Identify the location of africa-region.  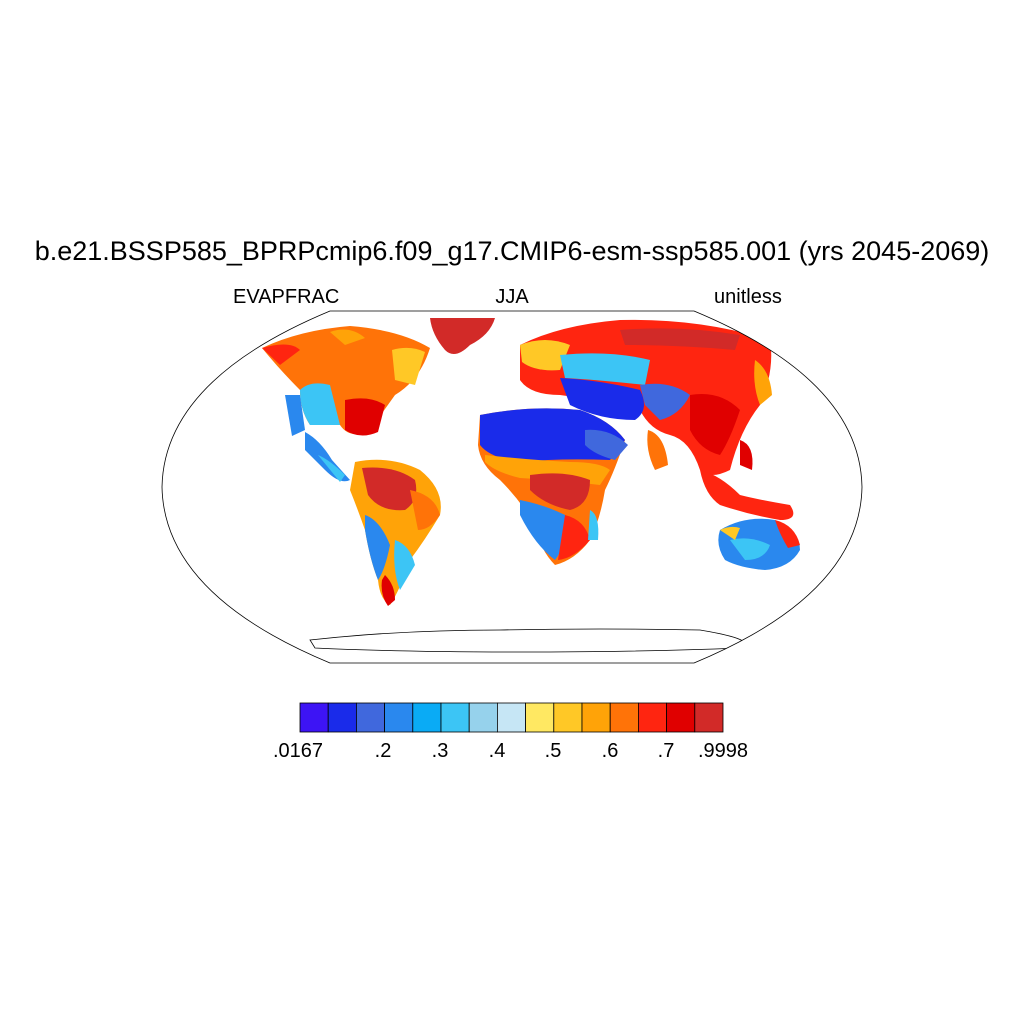
(553, 486).